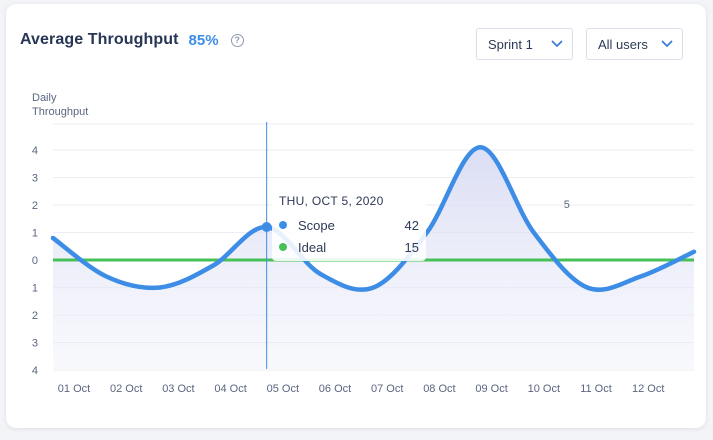 This screenshot has width=713, height=440. I want to click on annotations: 5, so click(567, 205).